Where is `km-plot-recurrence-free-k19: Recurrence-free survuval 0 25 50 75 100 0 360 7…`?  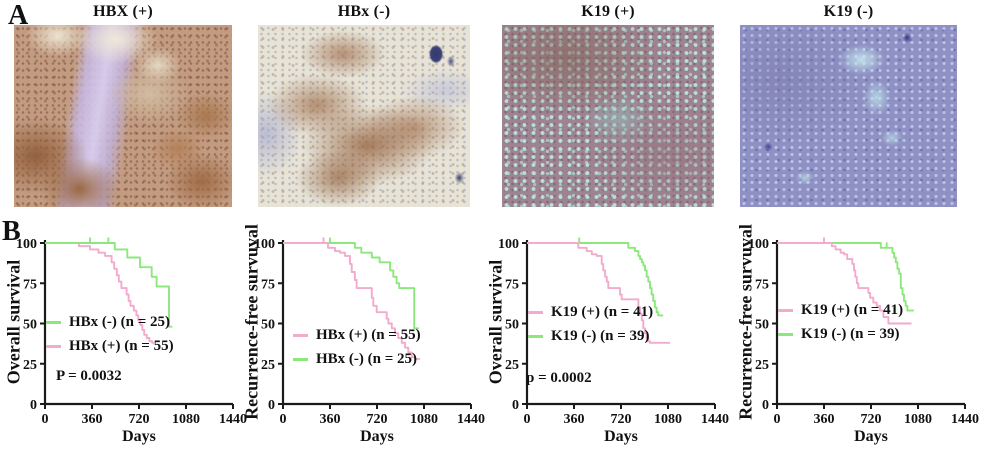 km-plot-recurrence-free-k19: Recurrence-free survuval 0 25 50 75 100 0 360 7… is located at coordinates (858, 339).